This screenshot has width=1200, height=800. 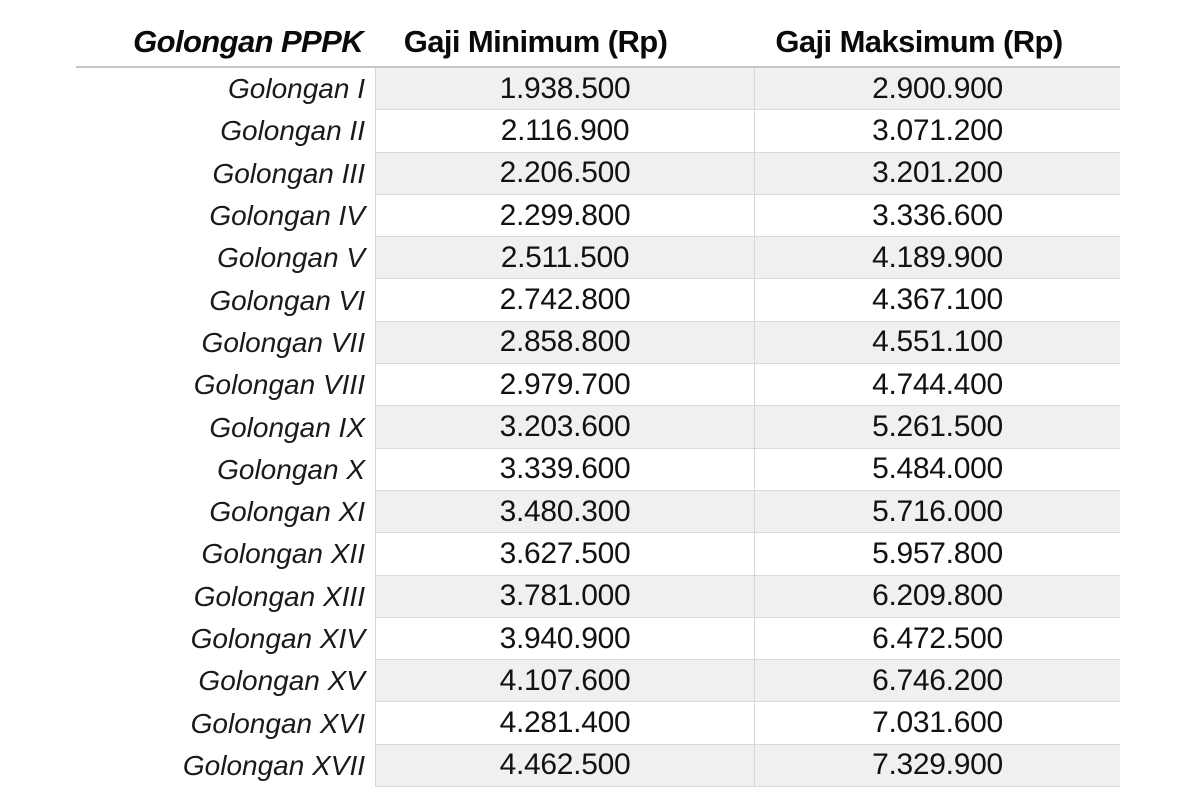 I want to click on table-row: Golongan X 3.339.600 5.484.000, so click(x=598, y=469).